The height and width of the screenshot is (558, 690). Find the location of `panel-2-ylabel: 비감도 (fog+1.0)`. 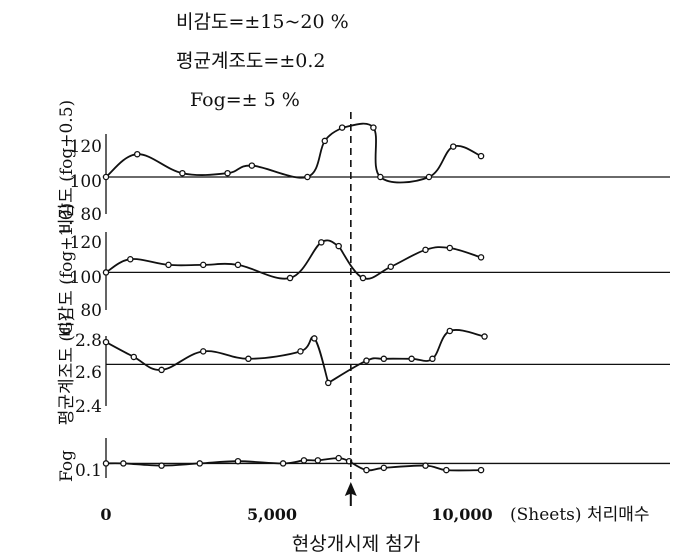

panel-2-ylabel: 비감도 (fog+1.0) is located at coordinates (67, 270).